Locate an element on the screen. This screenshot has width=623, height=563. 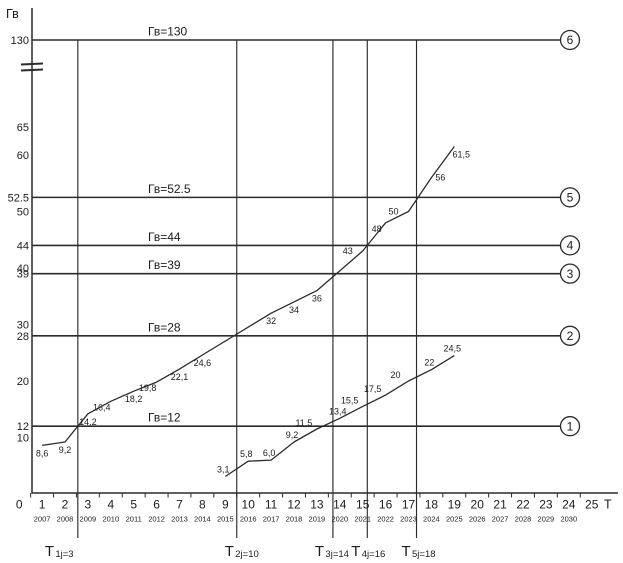
upper-curve-point-label: 34 is located at coordinates (294, 310).